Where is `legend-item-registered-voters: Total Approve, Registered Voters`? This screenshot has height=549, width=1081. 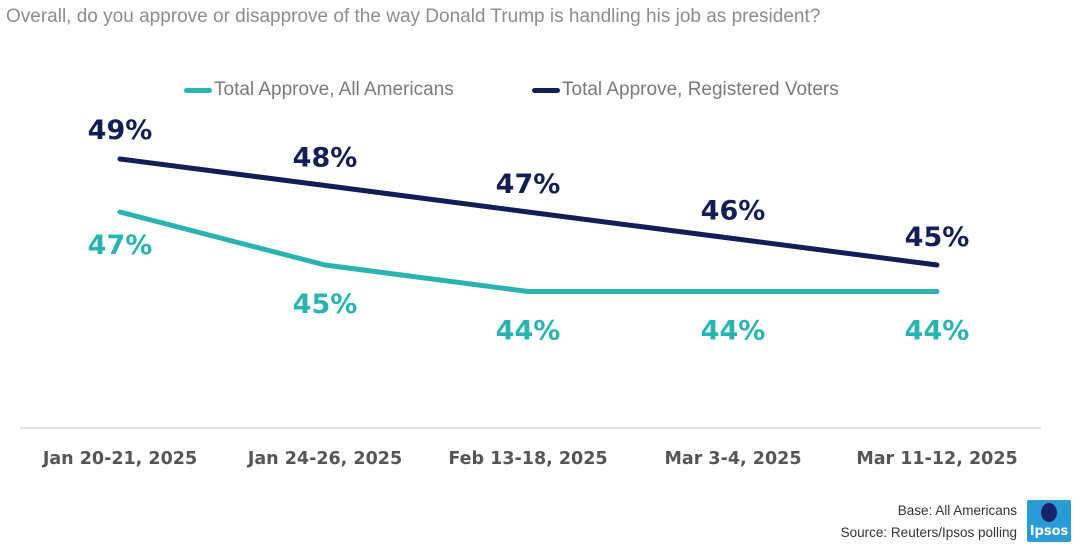
legend-item-registered-voters: Total Approve, Registered Voters is located at coordinates (685, 90).